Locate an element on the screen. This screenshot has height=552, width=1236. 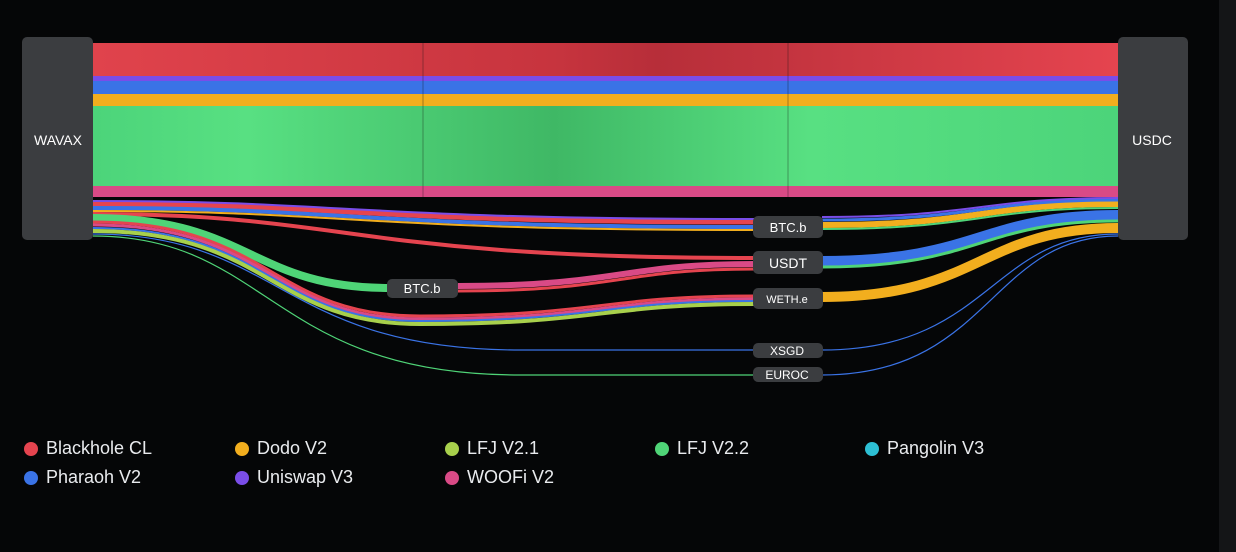
legend-item-pangolin-v3: Pangolin V3 is located at coordinates (924, 448).